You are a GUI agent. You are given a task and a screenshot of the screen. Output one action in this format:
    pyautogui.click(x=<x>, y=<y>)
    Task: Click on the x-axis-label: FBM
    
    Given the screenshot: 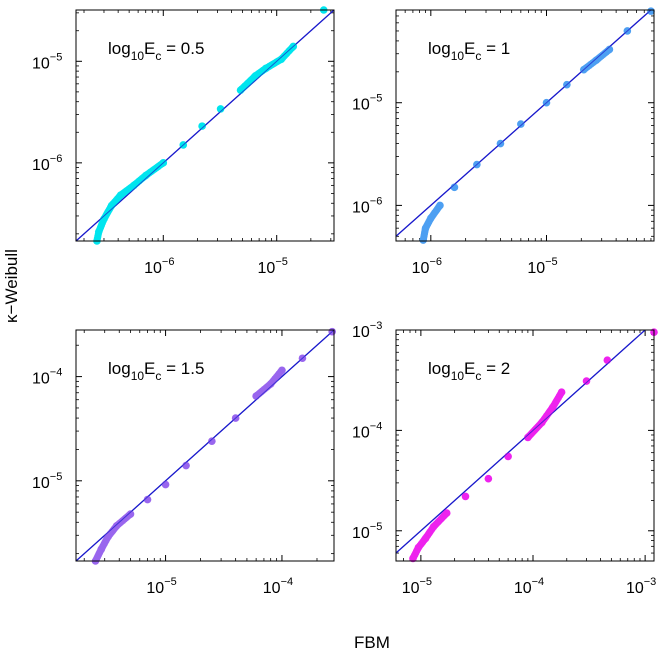 What is the action you would take?
    pyautogui.click(x=372, y=642)
    